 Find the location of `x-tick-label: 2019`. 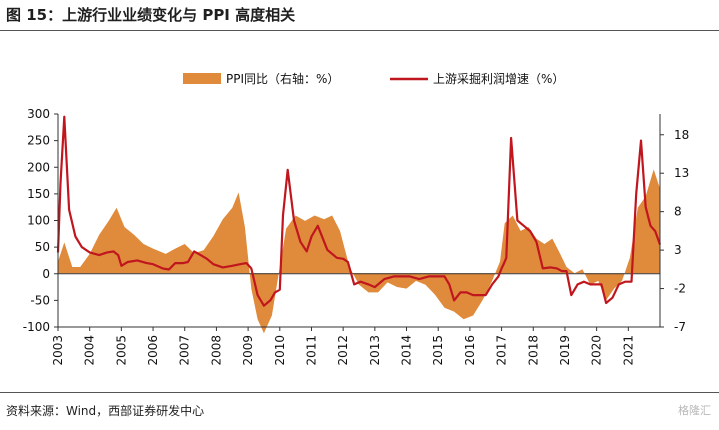

x-tick-label: 2019 is located at coordinates (565, 350).